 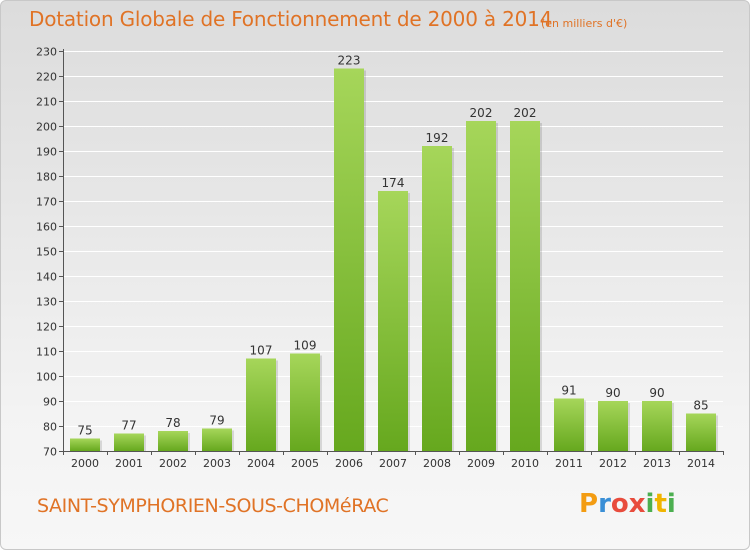 I want to click on x-tick-label: 2013, so click(x=657, y=463).